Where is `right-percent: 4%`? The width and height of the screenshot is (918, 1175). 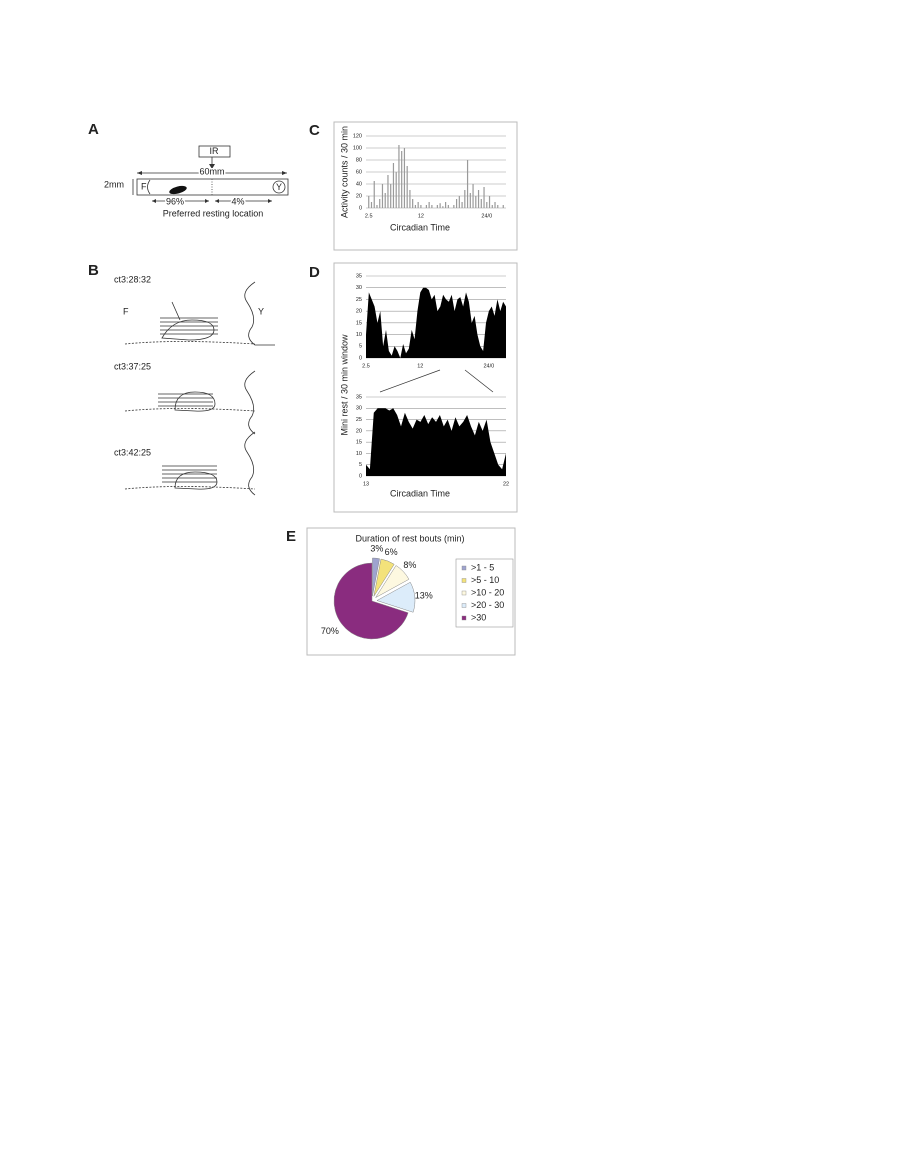 right-percent: 4% is located at coordinates (237, 201).